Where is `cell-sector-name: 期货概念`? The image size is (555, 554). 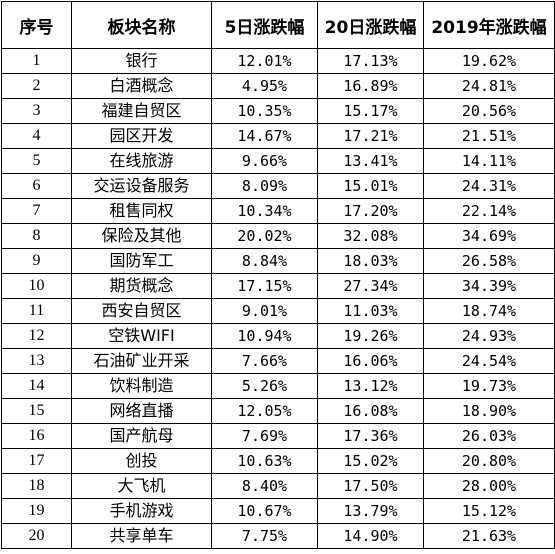 cell-sector-name: 期货概念 is located at coordinates (141, 286).